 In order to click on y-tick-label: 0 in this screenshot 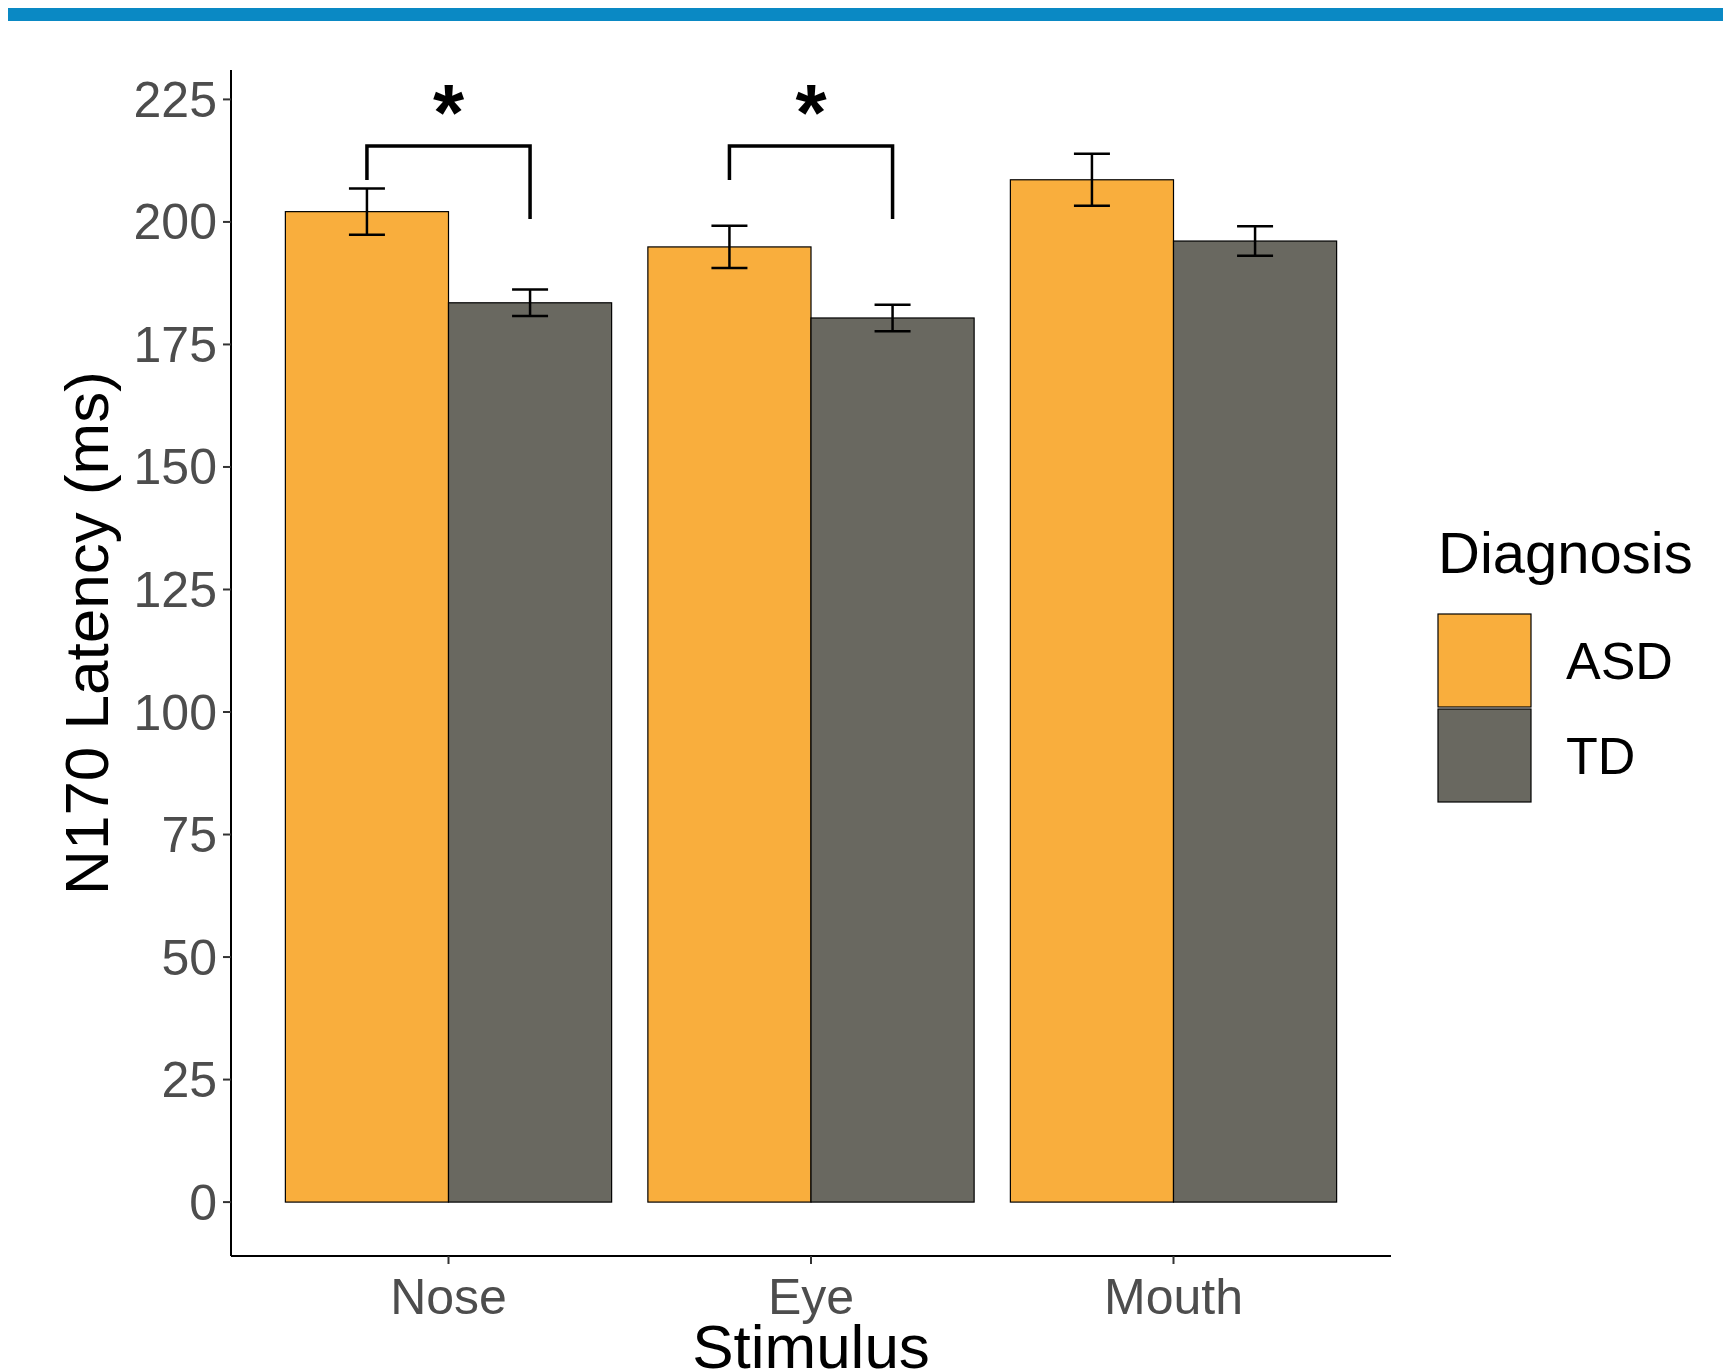, I will do `click(203, 1202)`.